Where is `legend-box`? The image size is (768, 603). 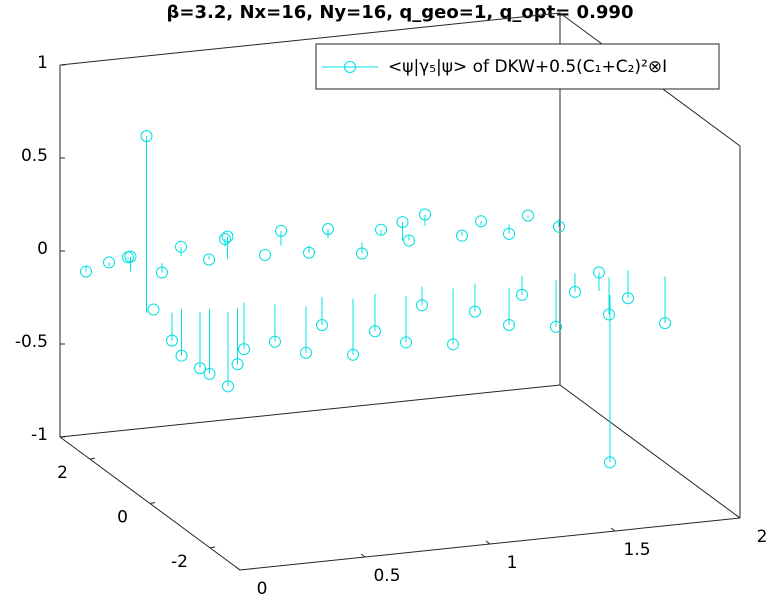
legend-box is located at coordinates (517, 66).